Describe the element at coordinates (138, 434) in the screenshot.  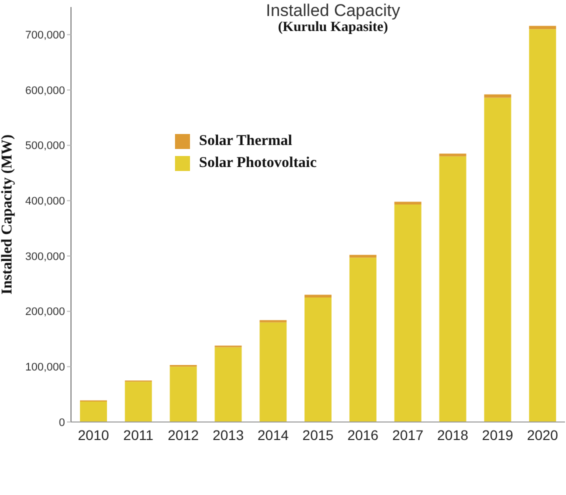
I see `x-tick-label: 2011` at that location.